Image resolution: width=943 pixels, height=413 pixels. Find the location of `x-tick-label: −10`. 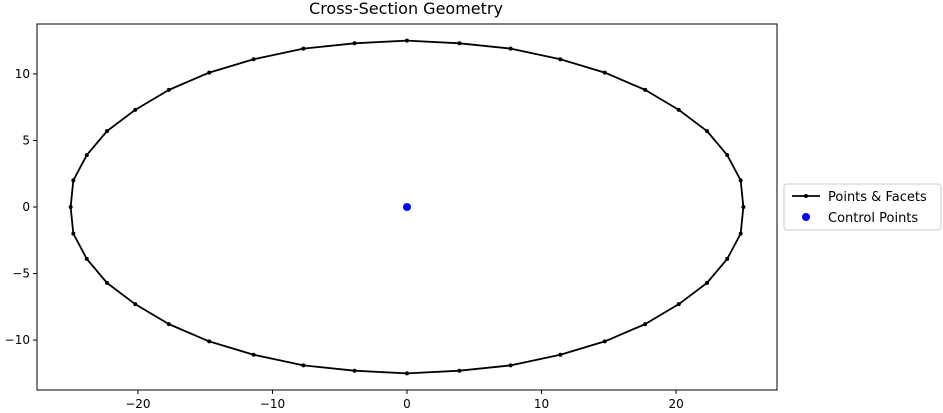

x-tick-label: −10 is located at coordinates (272, 404).